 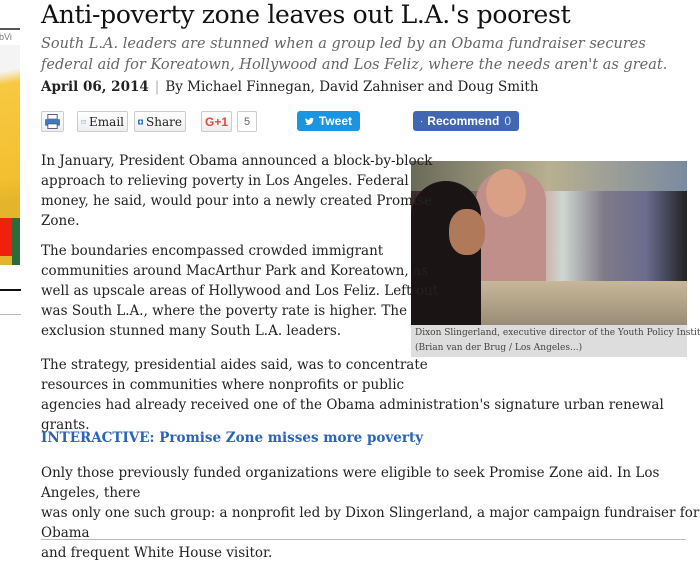 I want to click on gplus-label: G+1, so click(x=217, y=121).